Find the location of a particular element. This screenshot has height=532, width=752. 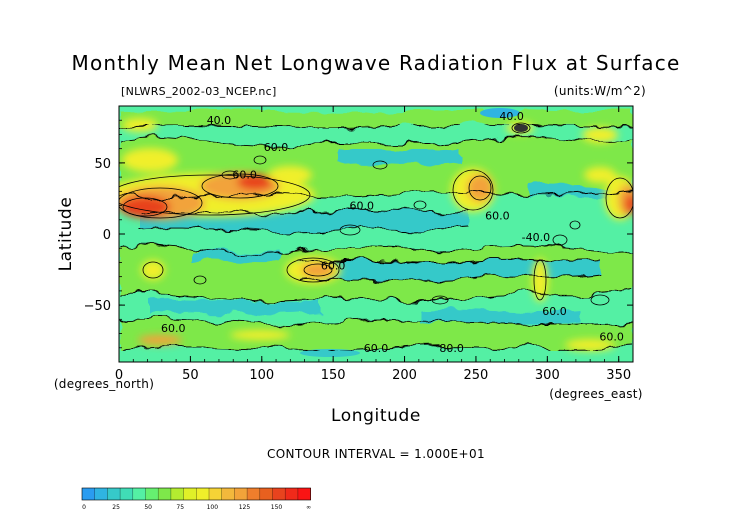

contour-interval-label: CONTOUR INTERVAL = 1.000E+01 is located at coordinates (376, 454).